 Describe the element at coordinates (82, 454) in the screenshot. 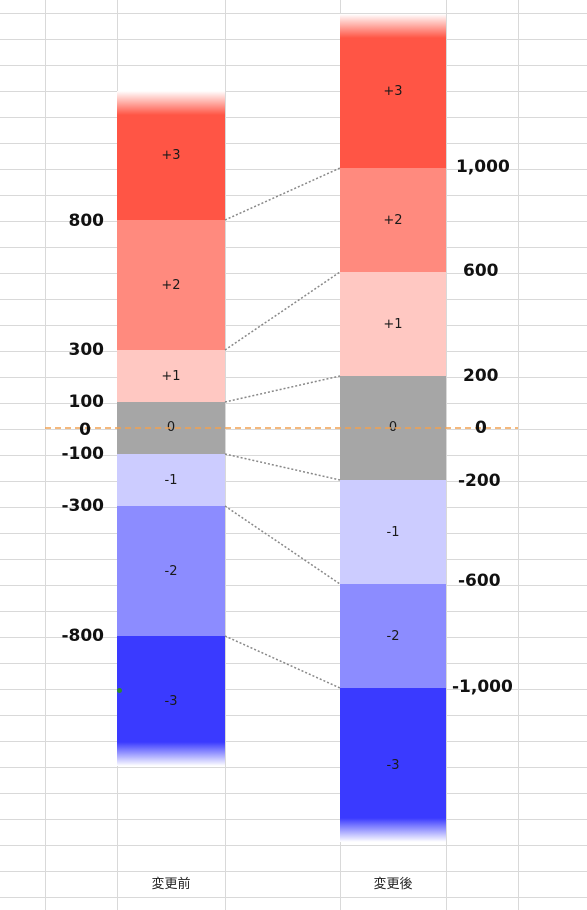

I see `before-tick-label: -100` at that location.